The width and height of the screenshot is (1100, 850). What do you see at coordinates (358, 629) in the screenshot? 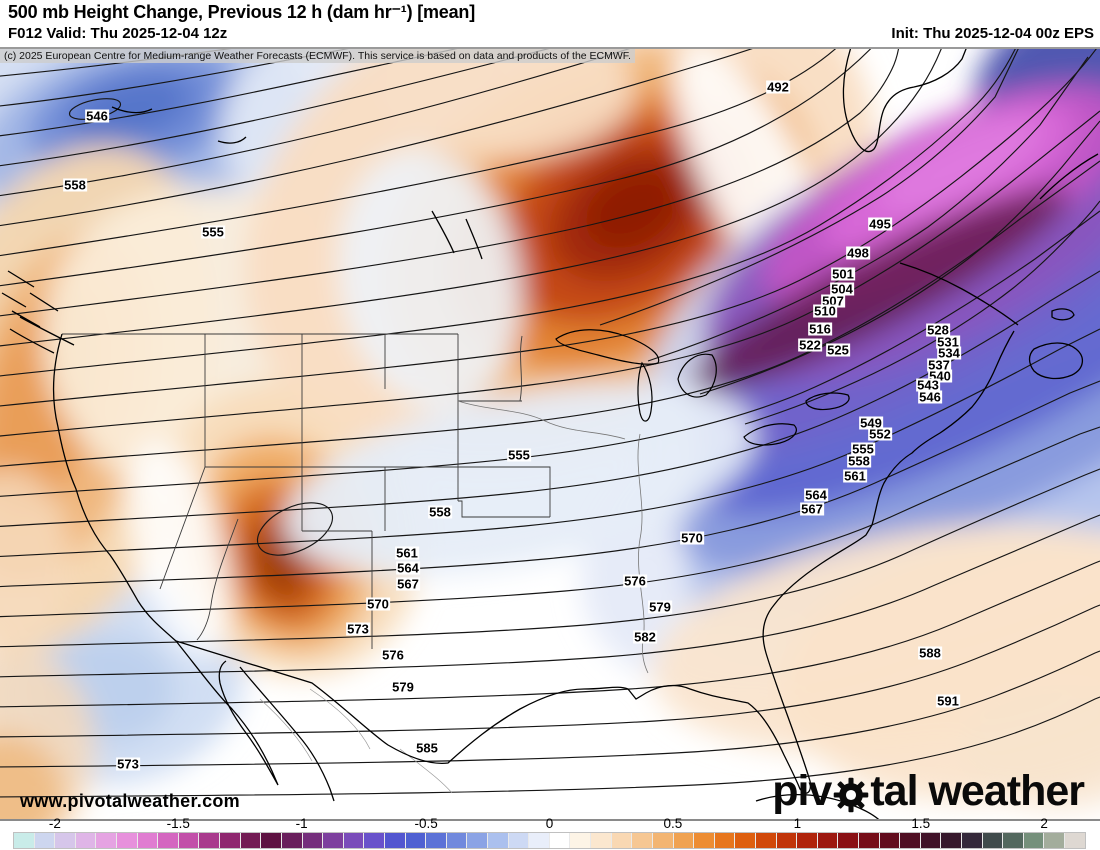
I see `contour-label: 573` at bounding box center [358, 629].